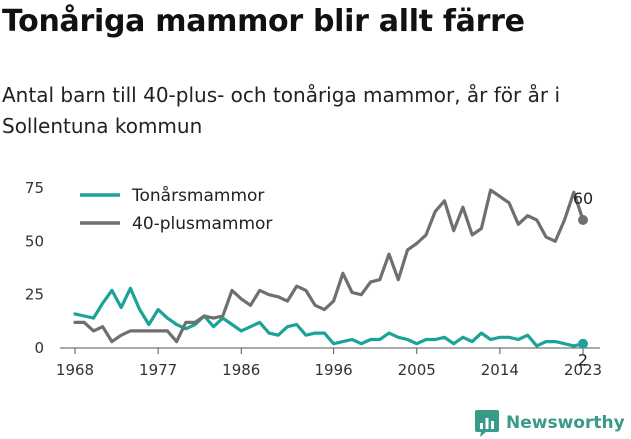  Describe the element at coordinates (583, 360) in the screenshot. I see `series-end-label: 2` at that location.